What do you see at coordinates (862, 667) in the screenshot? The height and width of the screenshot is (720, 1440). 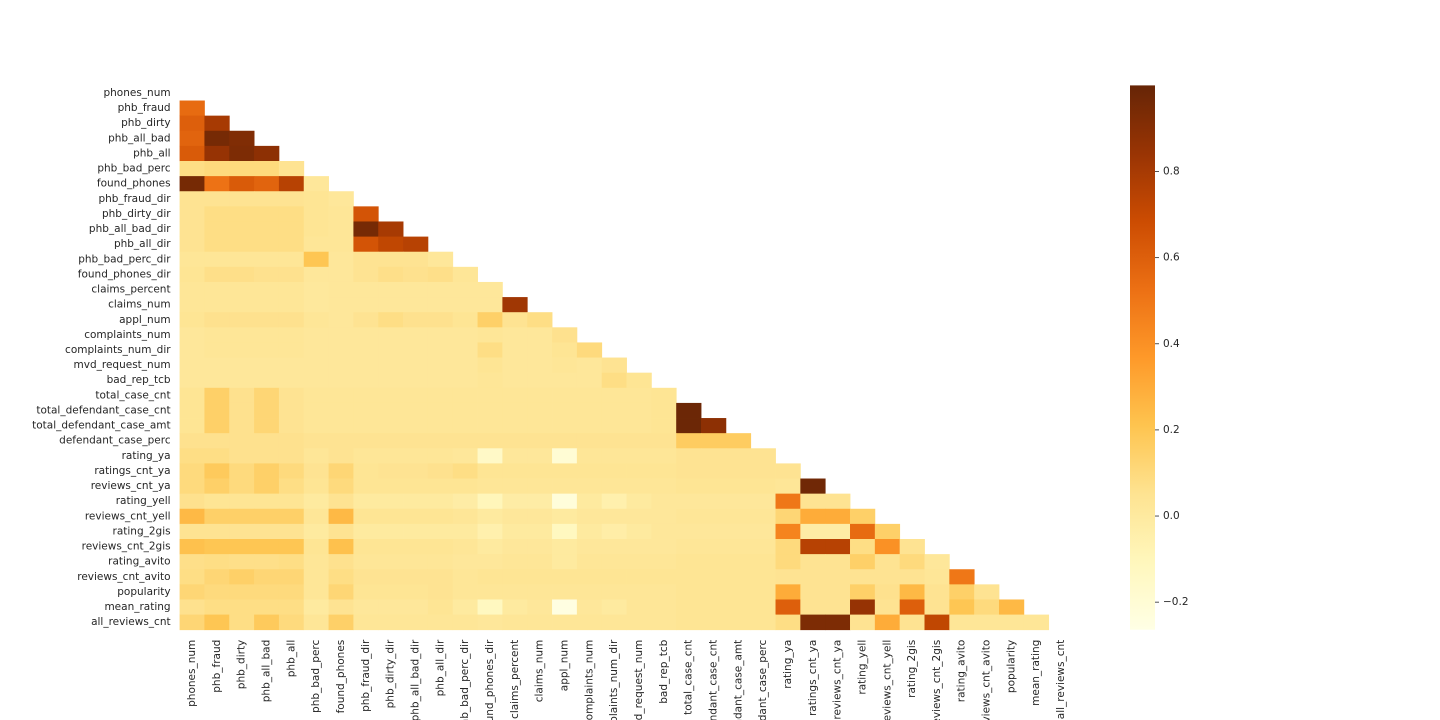 I see `x-tick-label: rating_yell` at bounding box center [862, 667].